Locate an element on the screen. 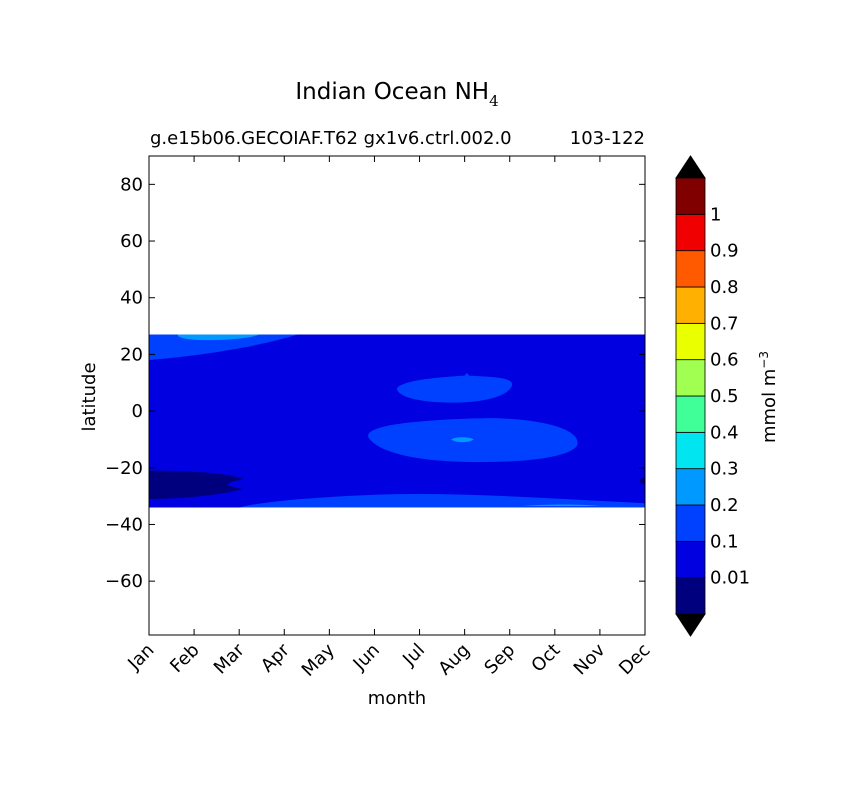 This screenshot has height=788, width=859. x-tick-label: Jun is located at coordinates (366, 657).